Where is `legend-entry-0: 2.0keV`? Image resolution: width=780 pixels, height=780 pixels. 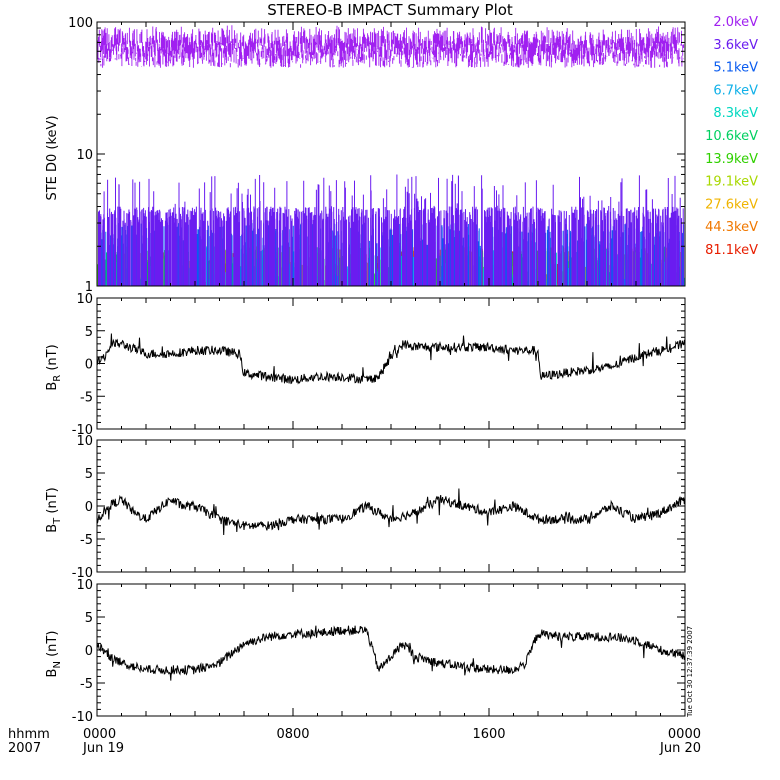 legend-entry-0: 2.0keV is located at coordinates (735, 22).